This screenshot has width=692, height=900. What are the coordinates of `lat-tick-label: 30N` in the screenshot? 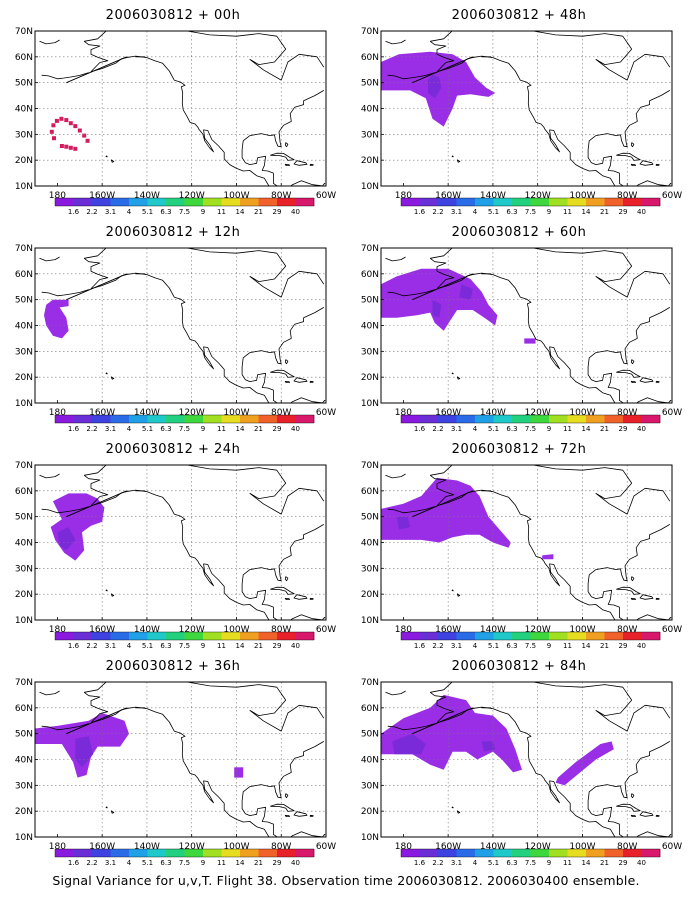 It's located at (370, 352).